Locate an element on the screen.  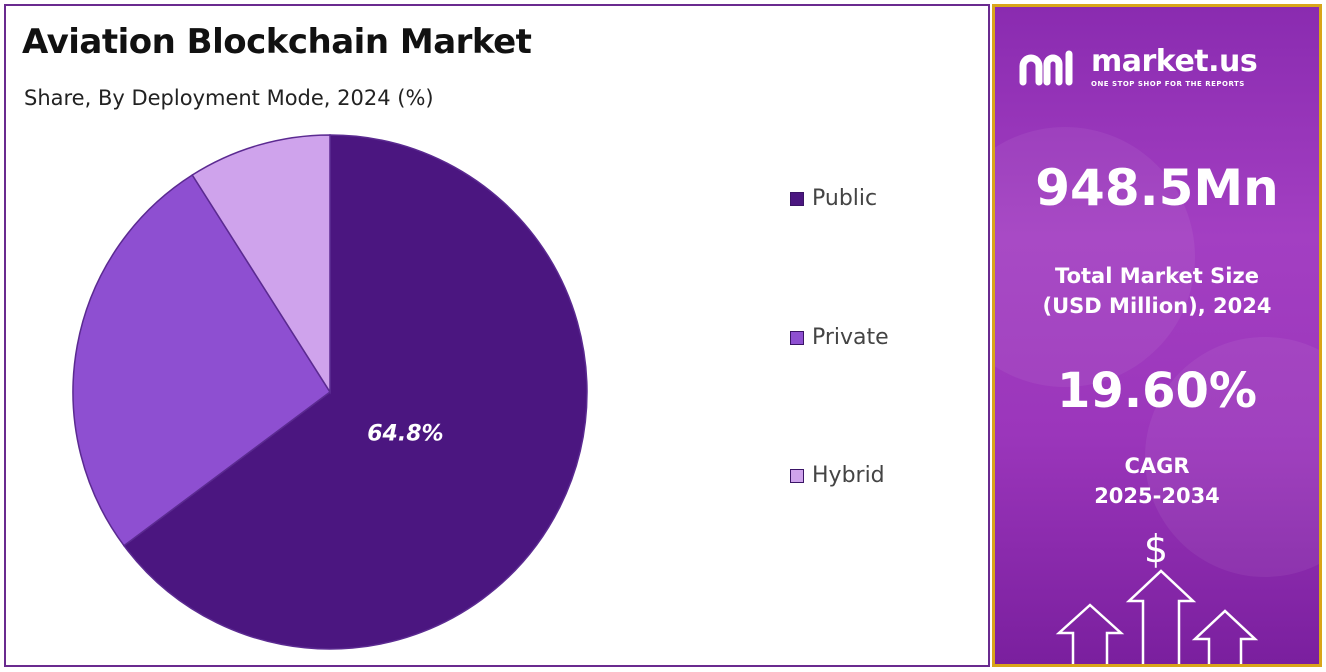
market-size-label-line1: Total Market Size is located at coordinates (1157, 276).